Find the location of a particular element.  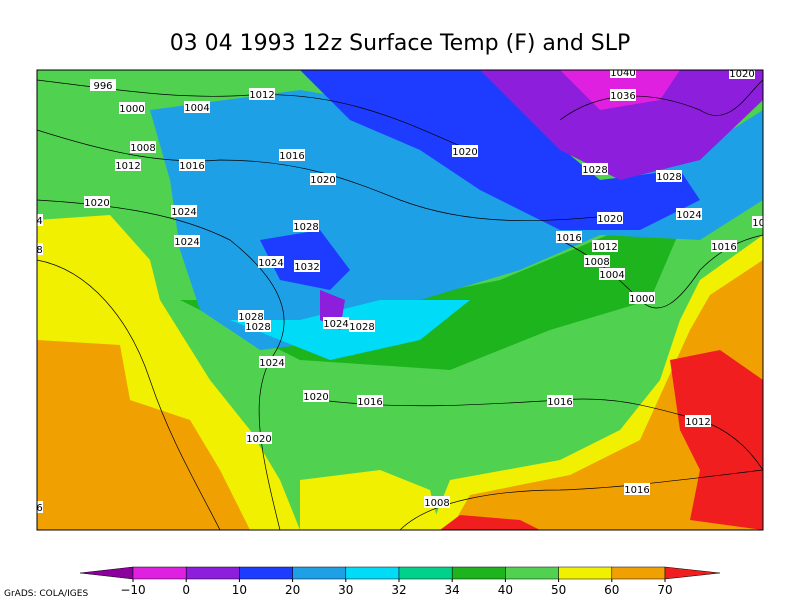

colorbar-tick-label: −10 is located at coordinates (132, 590).